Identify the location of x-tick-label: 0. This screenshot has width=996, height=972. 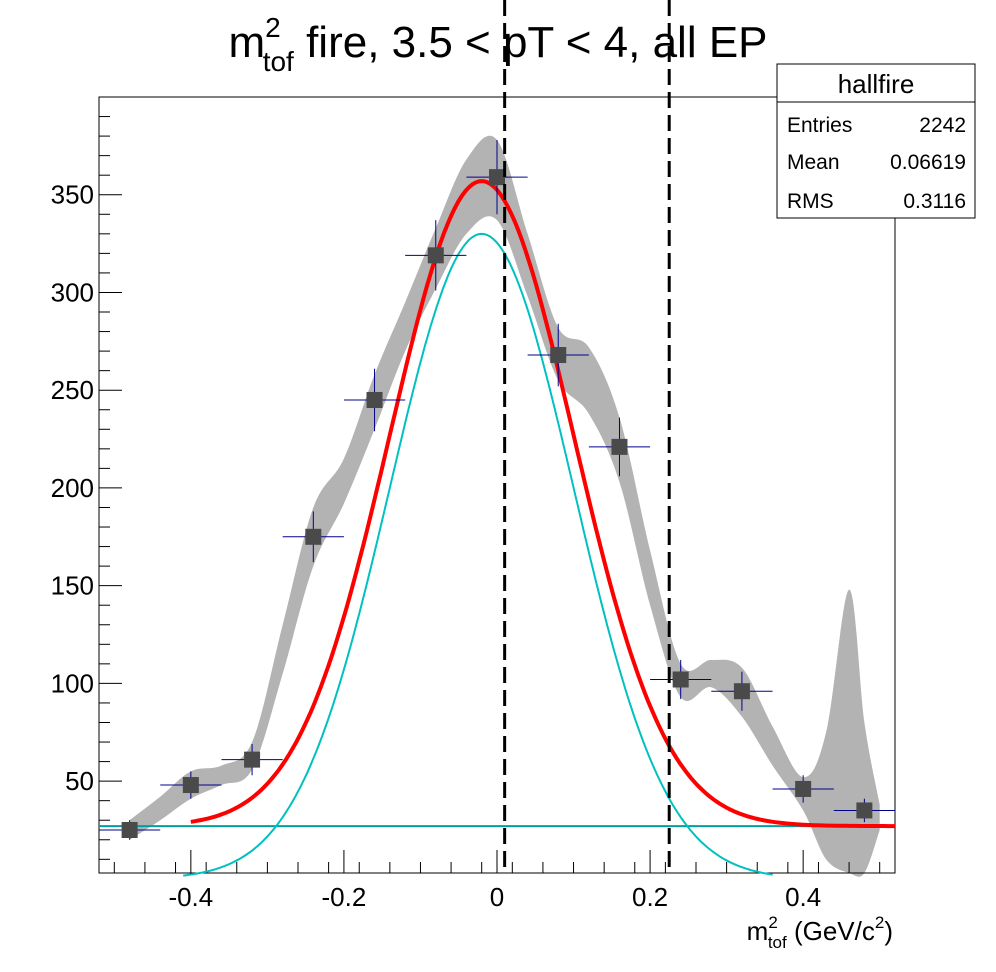
(497, 897).